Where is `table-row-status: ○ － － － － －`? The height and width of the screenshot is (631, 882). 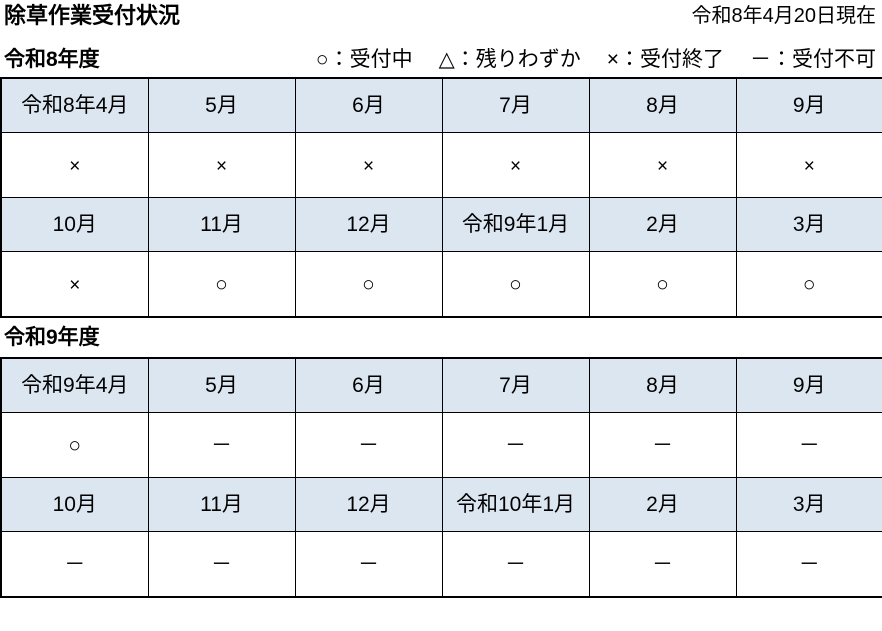
table-row-status: ○ － － － － － is located at coordinates (441, 445).